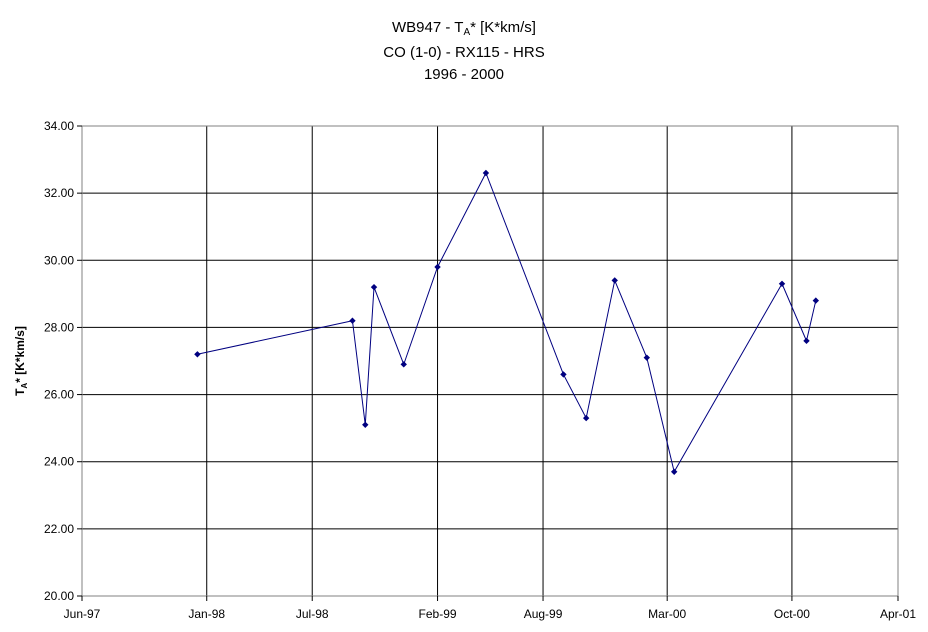 The width and height of the screenshot is (928, 632). What do you see at coordinates (59, 462) in the screenshot?
I see `y-tick-label: 24.00` at bounding box center [59, 462].